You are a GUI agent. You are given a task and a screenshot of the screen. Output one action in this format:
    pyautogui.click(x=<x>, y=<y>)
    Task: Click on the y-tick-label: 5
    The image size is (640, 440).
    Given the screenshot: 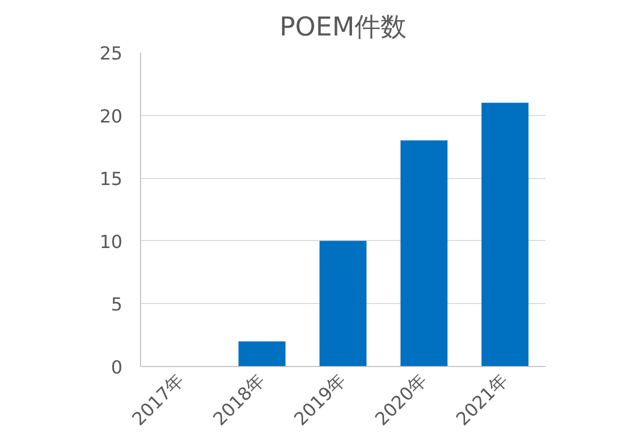 What is the action you would take?
    pyautogui.click(x=116, y=305)
    